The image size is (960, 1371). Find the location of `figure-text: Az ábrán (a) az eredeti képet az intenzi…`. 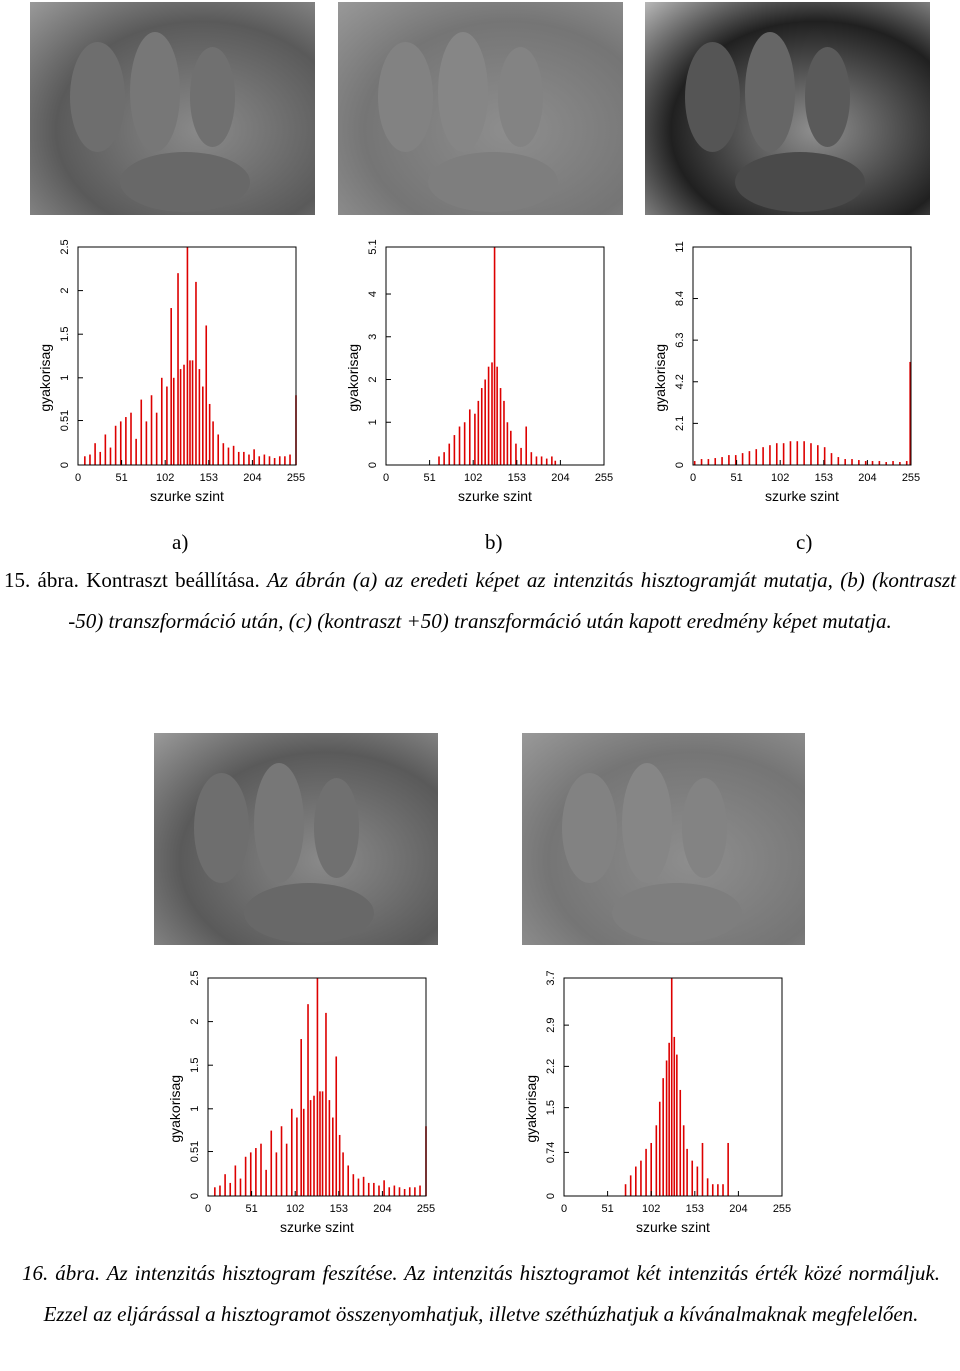

figure-text: Az ábrán (a) az eredeti képet az intenzi… is located at coordinates (512, 600).